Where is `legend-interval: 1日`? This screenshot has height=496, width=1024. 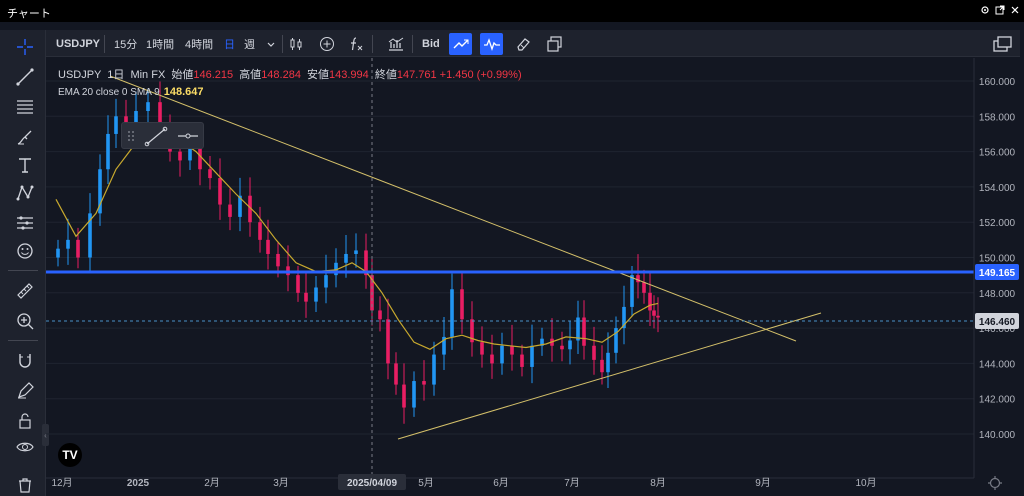 legend-interval: 1日 is located at coordinates (116, 75).